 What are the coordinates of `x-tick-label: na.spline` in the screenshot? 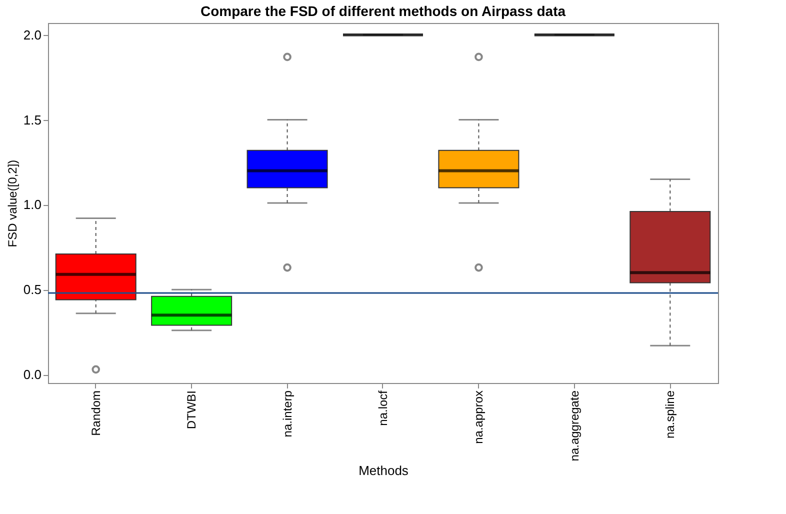 It's located at (670, 414).